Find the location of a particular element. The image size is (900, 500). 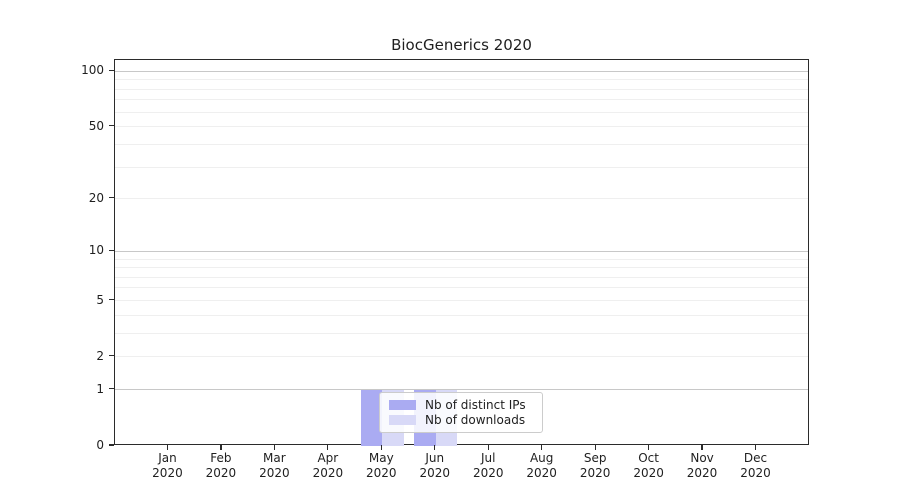

chart-title: BiocGenerics 2020 is located at coordinates (461, 45).